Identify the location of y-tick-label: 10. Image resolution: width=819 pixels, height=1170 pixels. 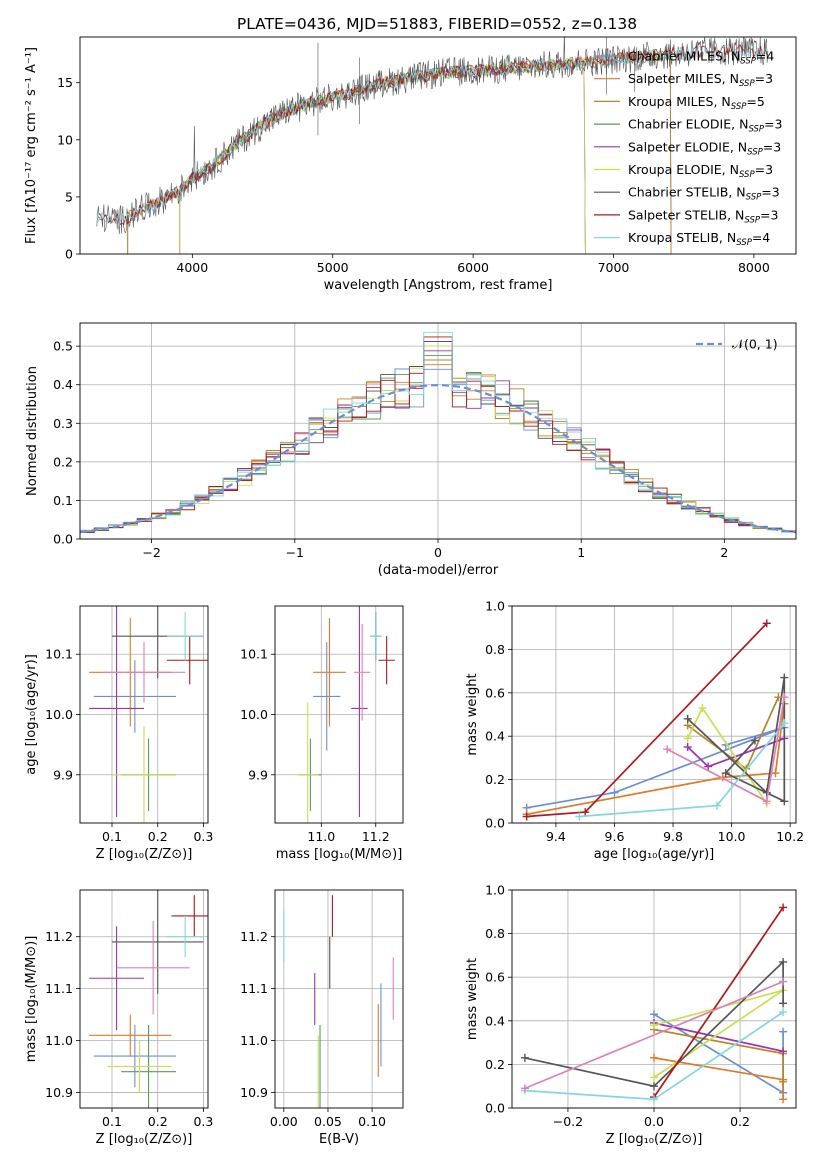
(65, 139).